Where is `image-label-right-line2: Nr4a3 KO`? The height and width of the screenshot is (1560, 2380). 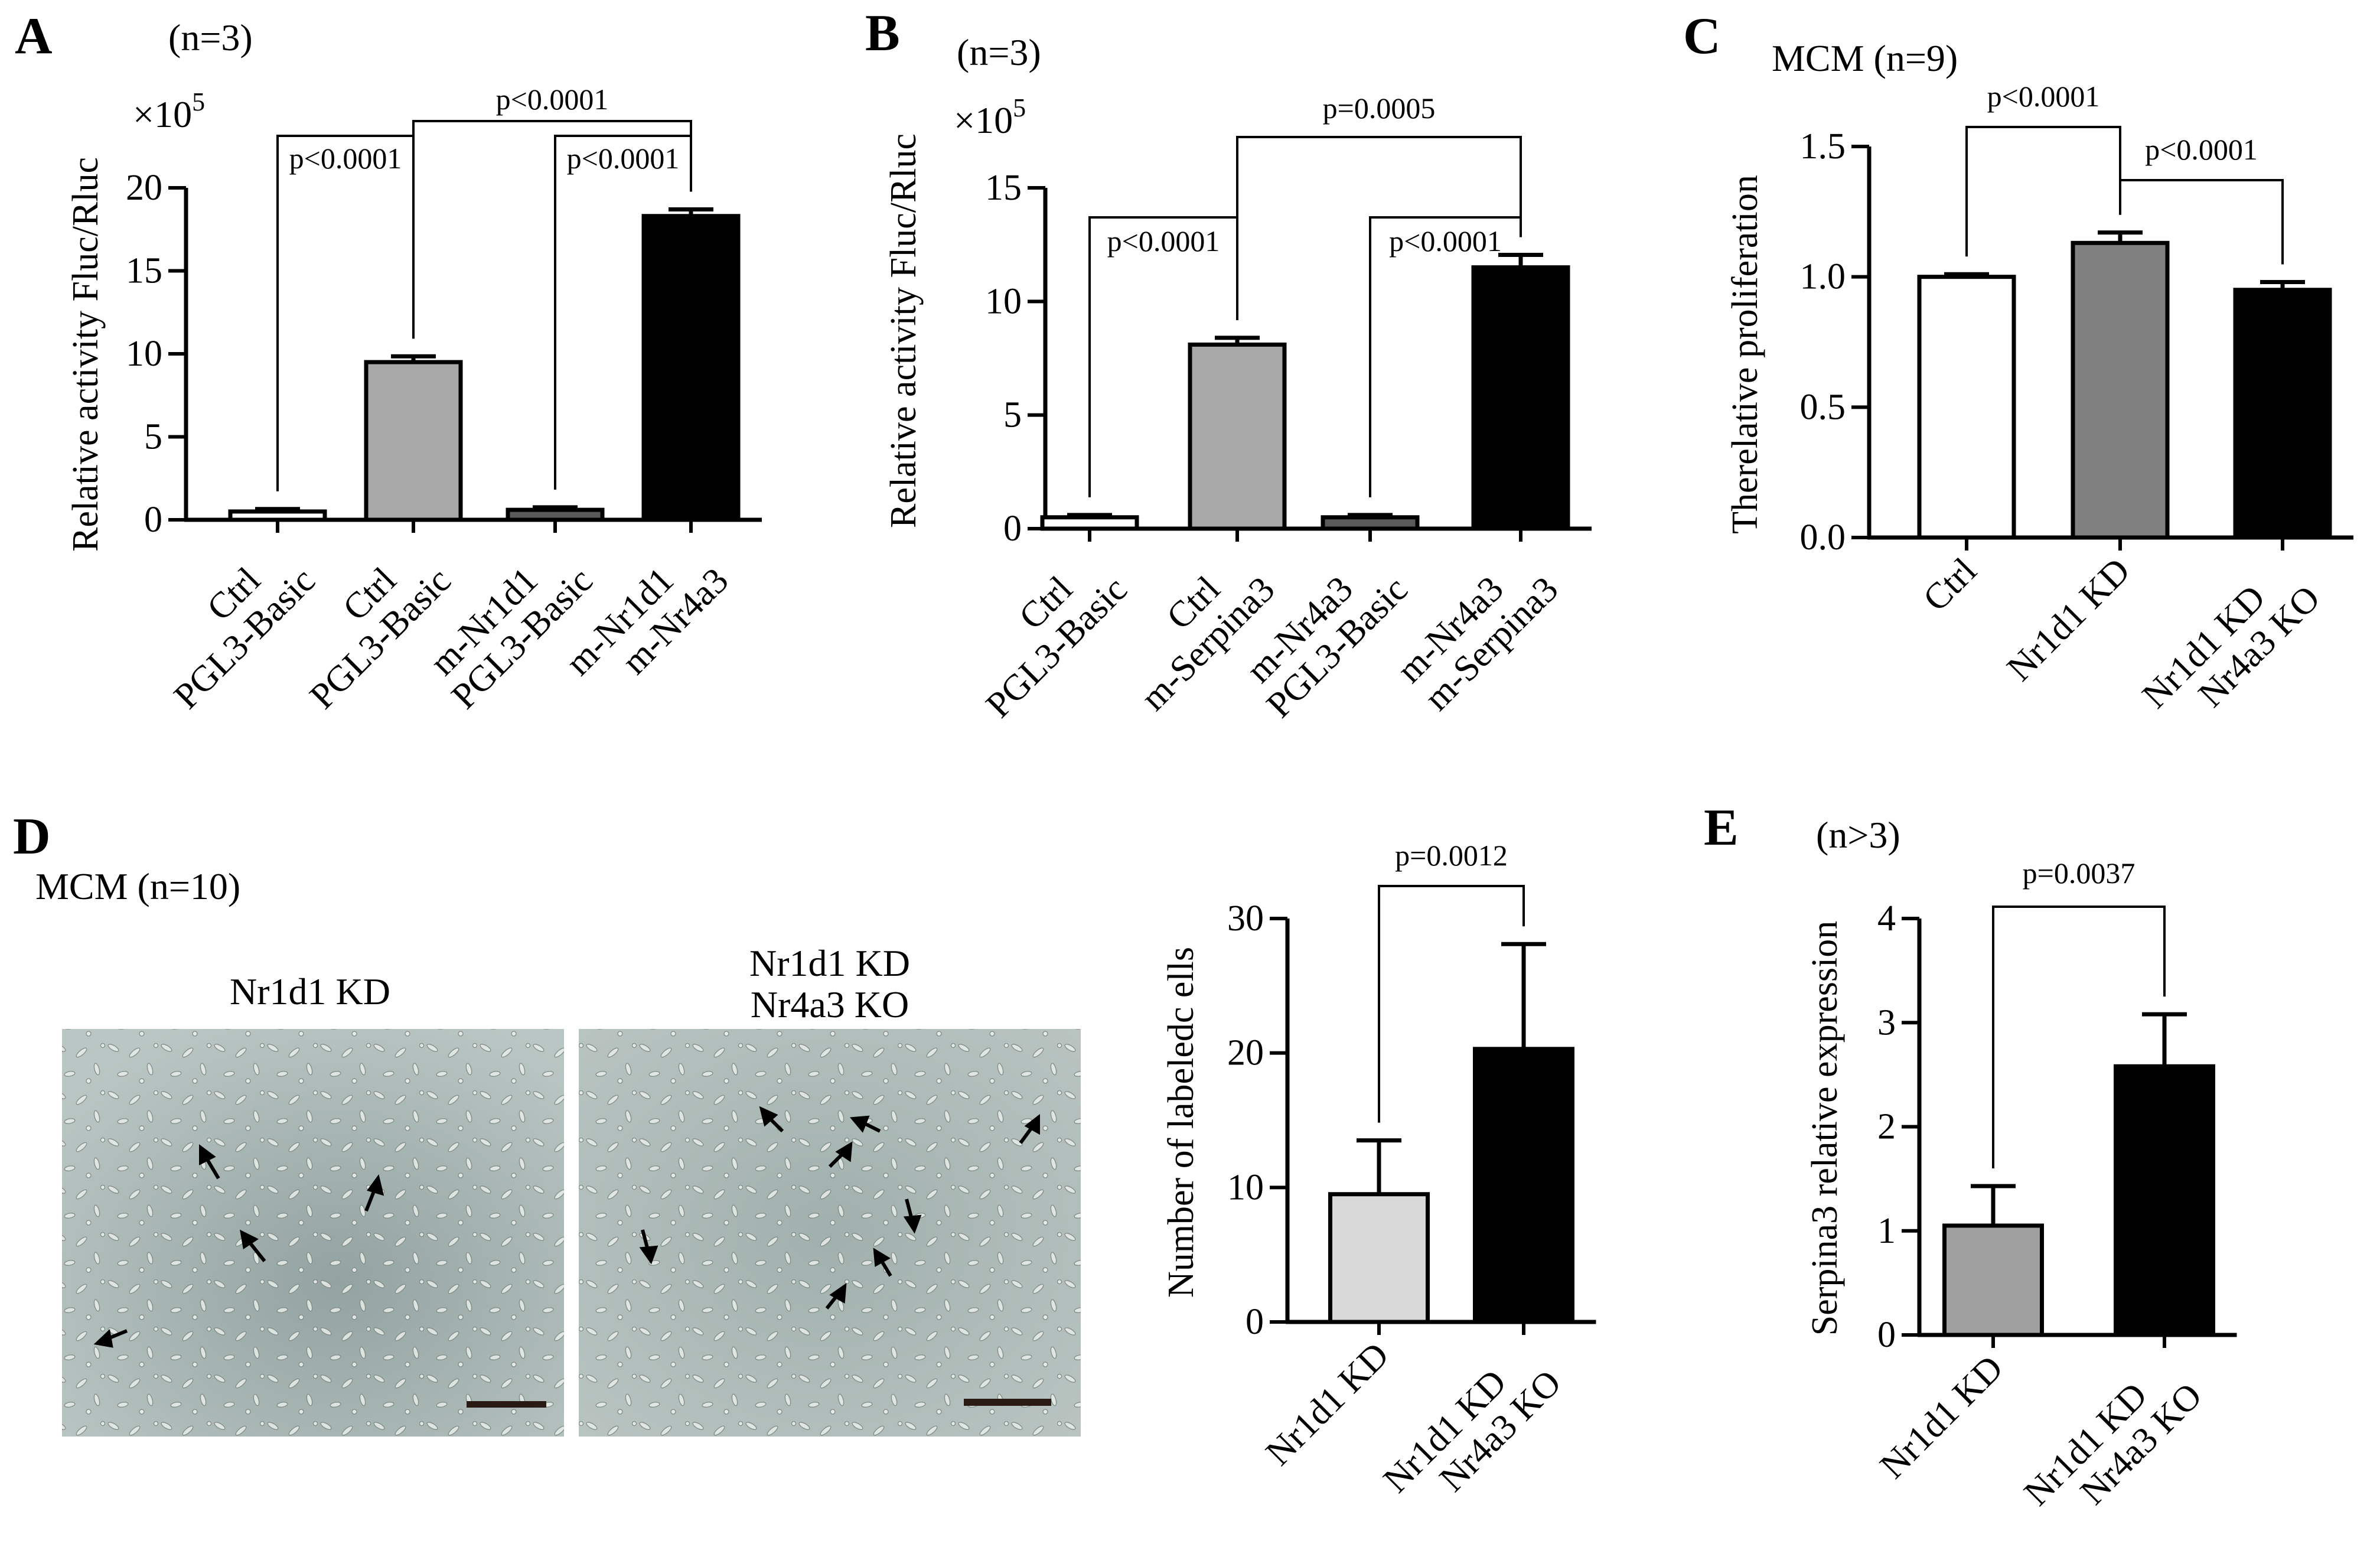 image-label-right-line2: Nr4a3 KO is located at coordinates (830, 1004).